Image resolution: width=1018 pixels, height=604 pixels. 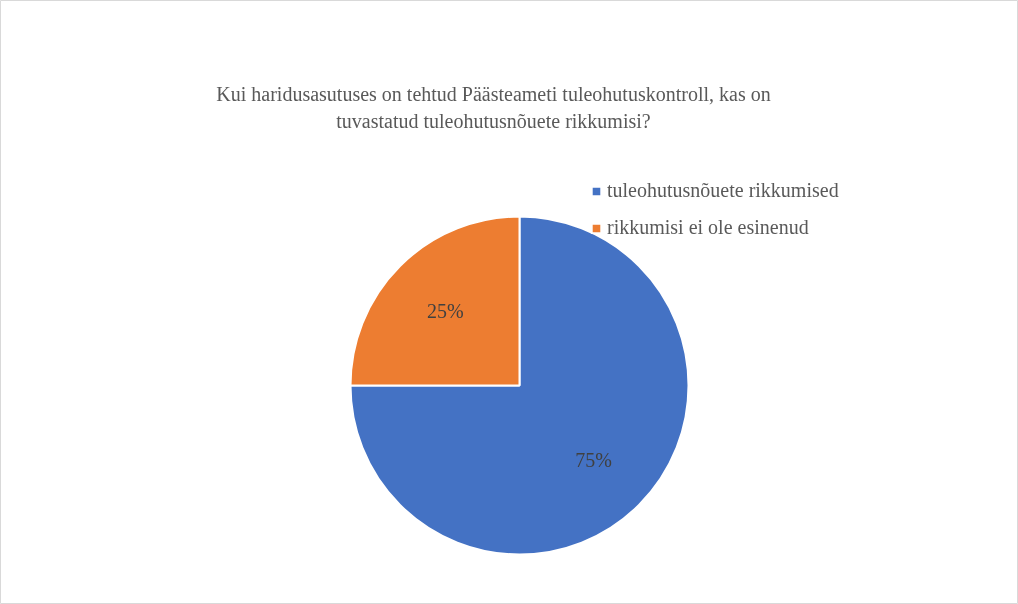 I want to click on chart-title: Kui haridusasutuses on tehtud Päästeameti tuleohutuskontroll, kas on tuvastatud tuleohutusnõuete rikkumisi?, so click(x=493, y=107).